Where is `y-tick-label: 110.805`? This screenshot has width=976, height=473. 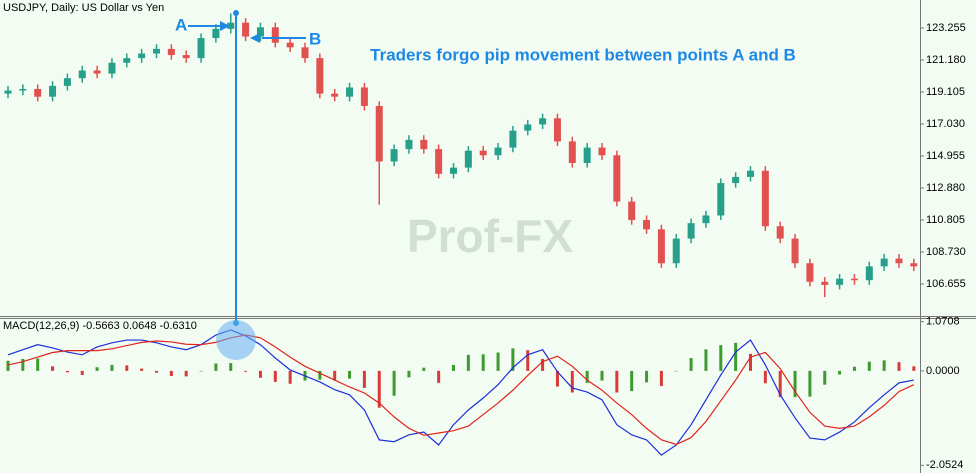 y-tick-label: 110.805 is located at coordinates (945, 220).